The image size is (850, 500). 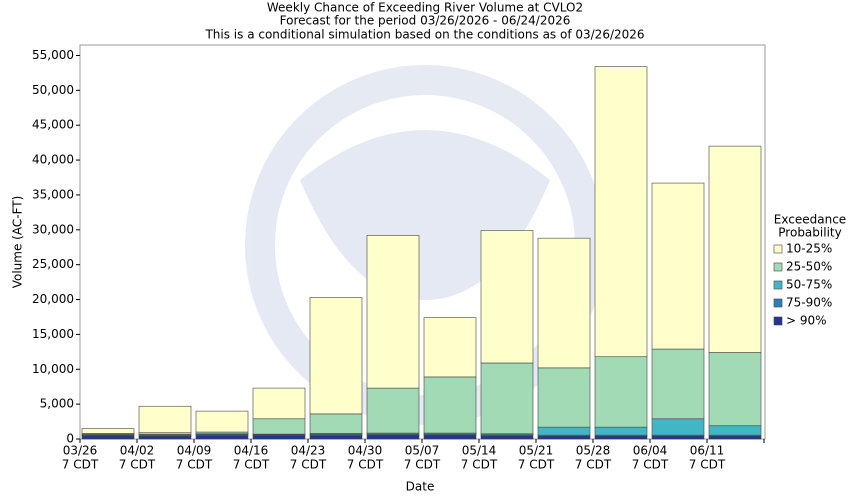 What do you see at coordinates (593, 451) in the screenshot?
I see `x-tick-label: 05/28` at bounding box center [593, 451].